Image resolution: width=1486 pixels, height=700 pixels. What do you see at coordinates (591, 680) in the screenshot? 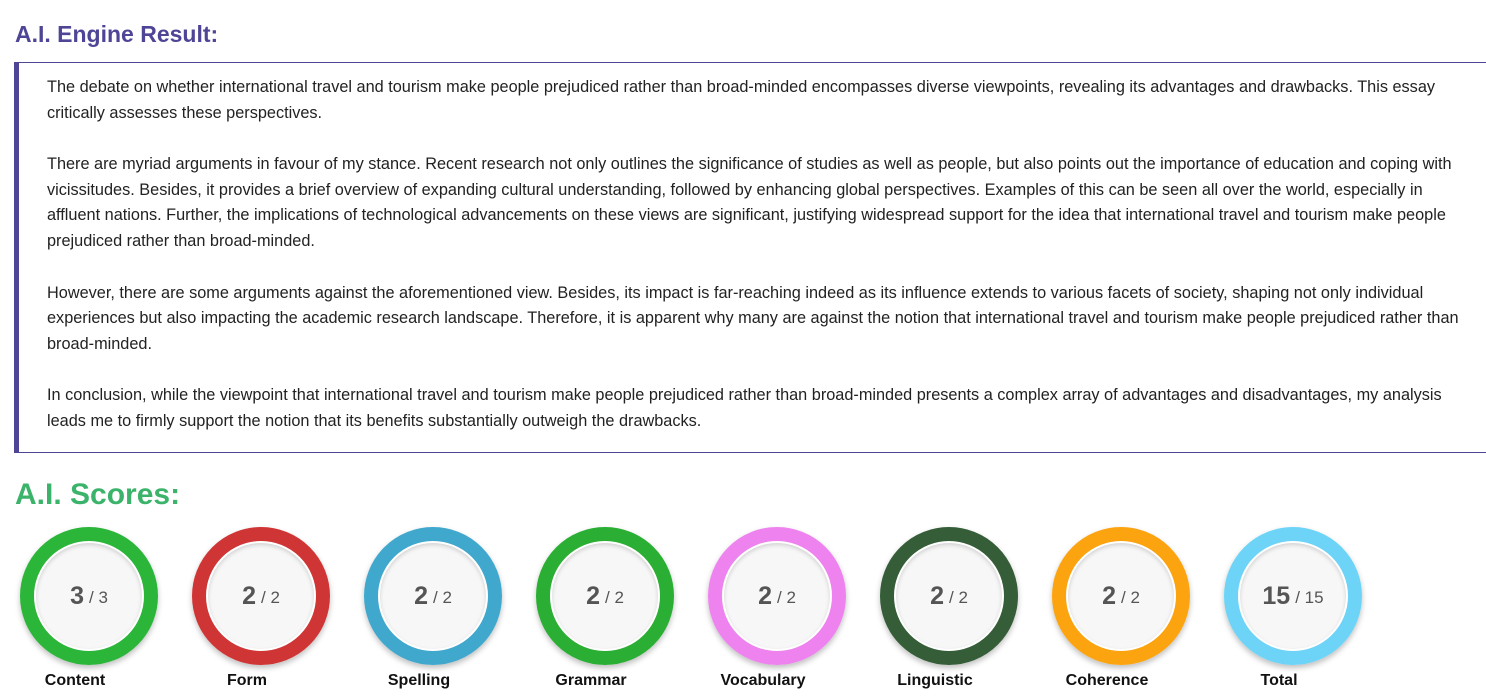
I see `score-label: Grammar` at bounding box center [591, 680].